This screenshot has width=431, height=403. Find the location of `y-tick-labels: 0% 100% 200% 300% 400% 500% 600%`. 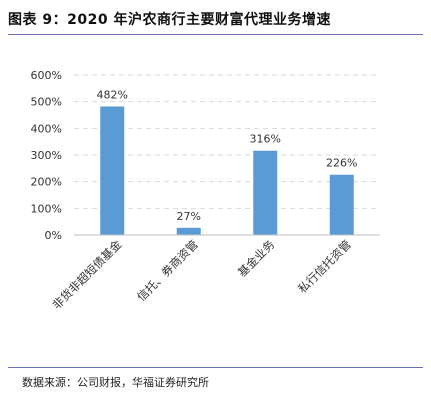

y-tick-labels: 0% 100% 200% 300% 400% 500% 600% is located at coordinates (46, 155).